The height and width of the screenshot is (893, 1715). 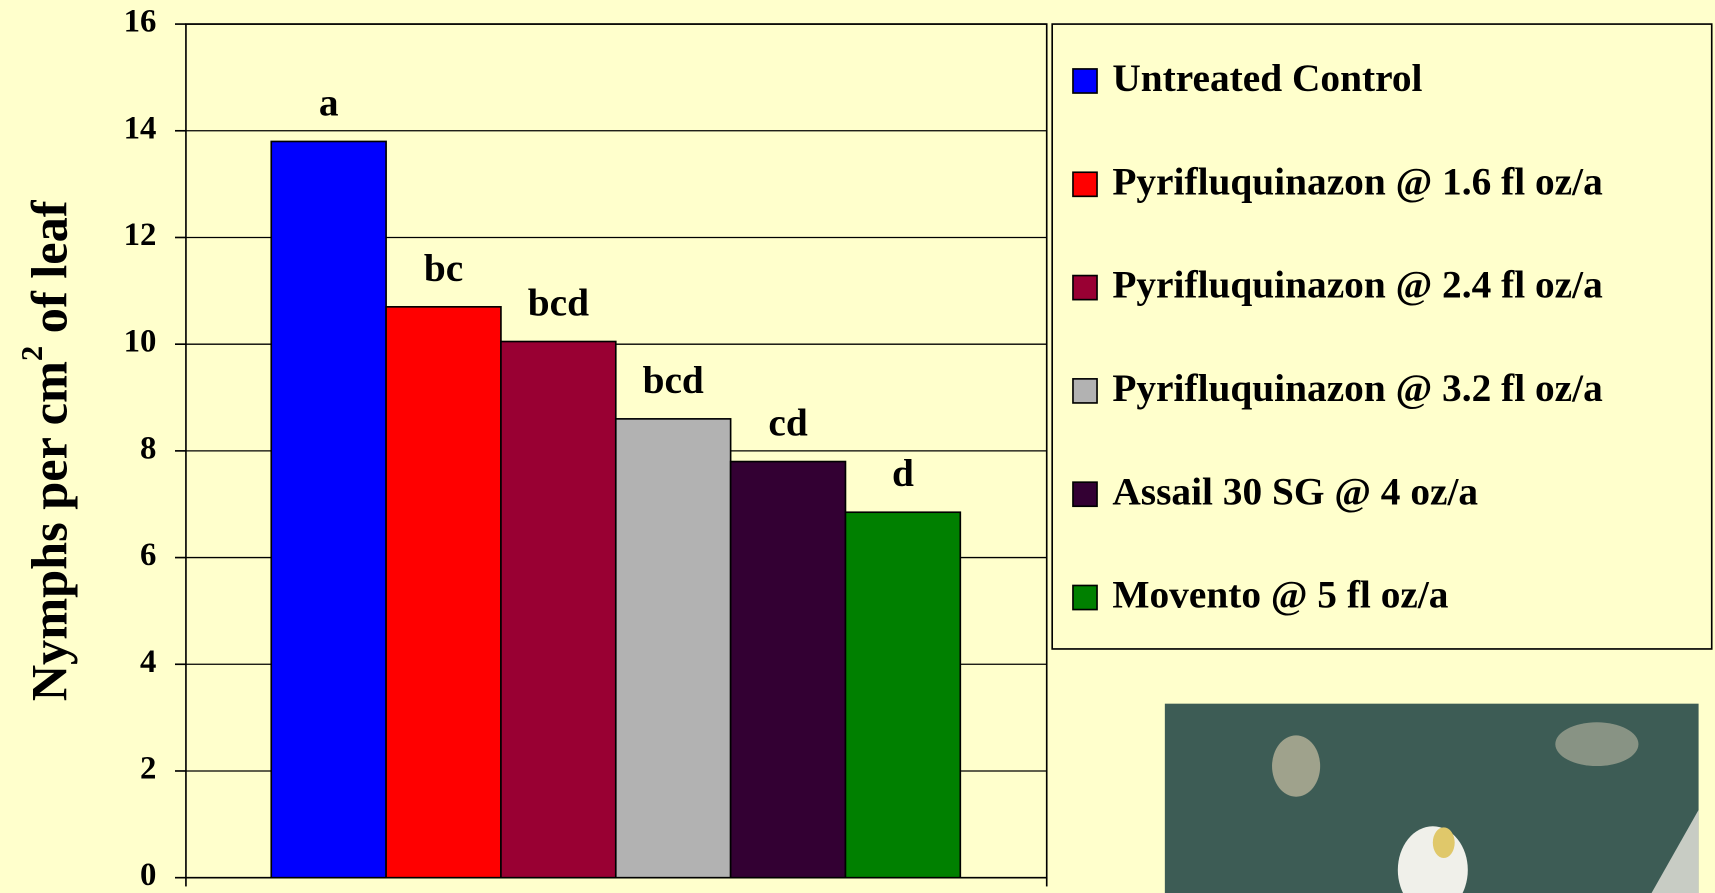 I want to click on y-tick-label: 8, so click(x=148, y=448).